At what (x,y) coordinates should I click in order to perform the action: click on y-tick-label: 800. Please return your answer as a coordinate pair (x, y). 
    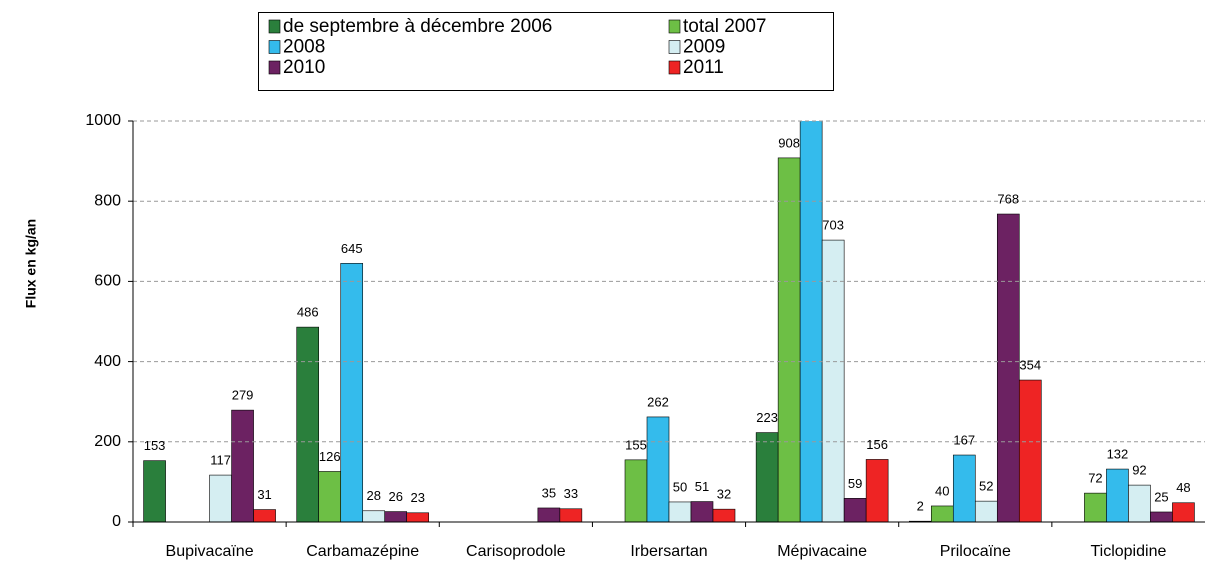
    Looking at the image, I should click on (107, 200).